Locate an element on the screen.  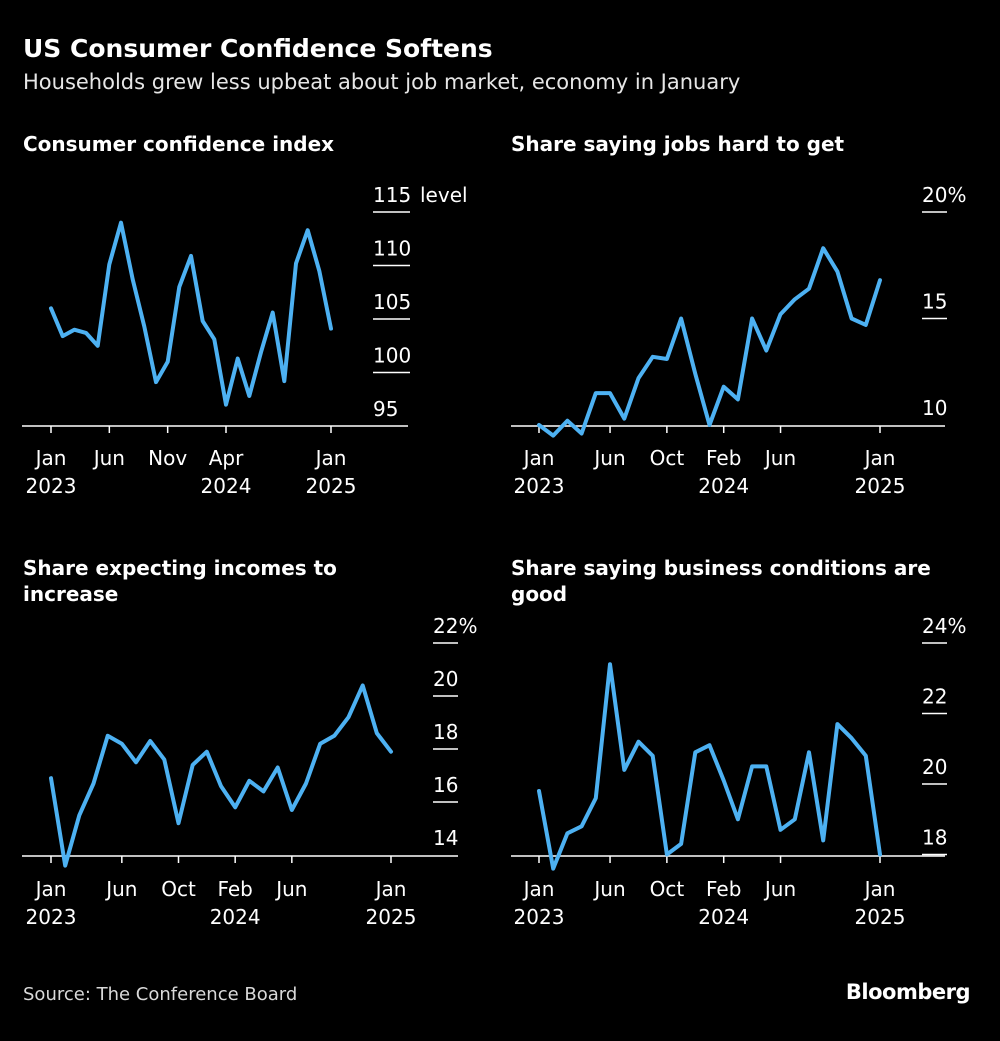
y-tick-label: 16 is located at coordinates (445, 785).